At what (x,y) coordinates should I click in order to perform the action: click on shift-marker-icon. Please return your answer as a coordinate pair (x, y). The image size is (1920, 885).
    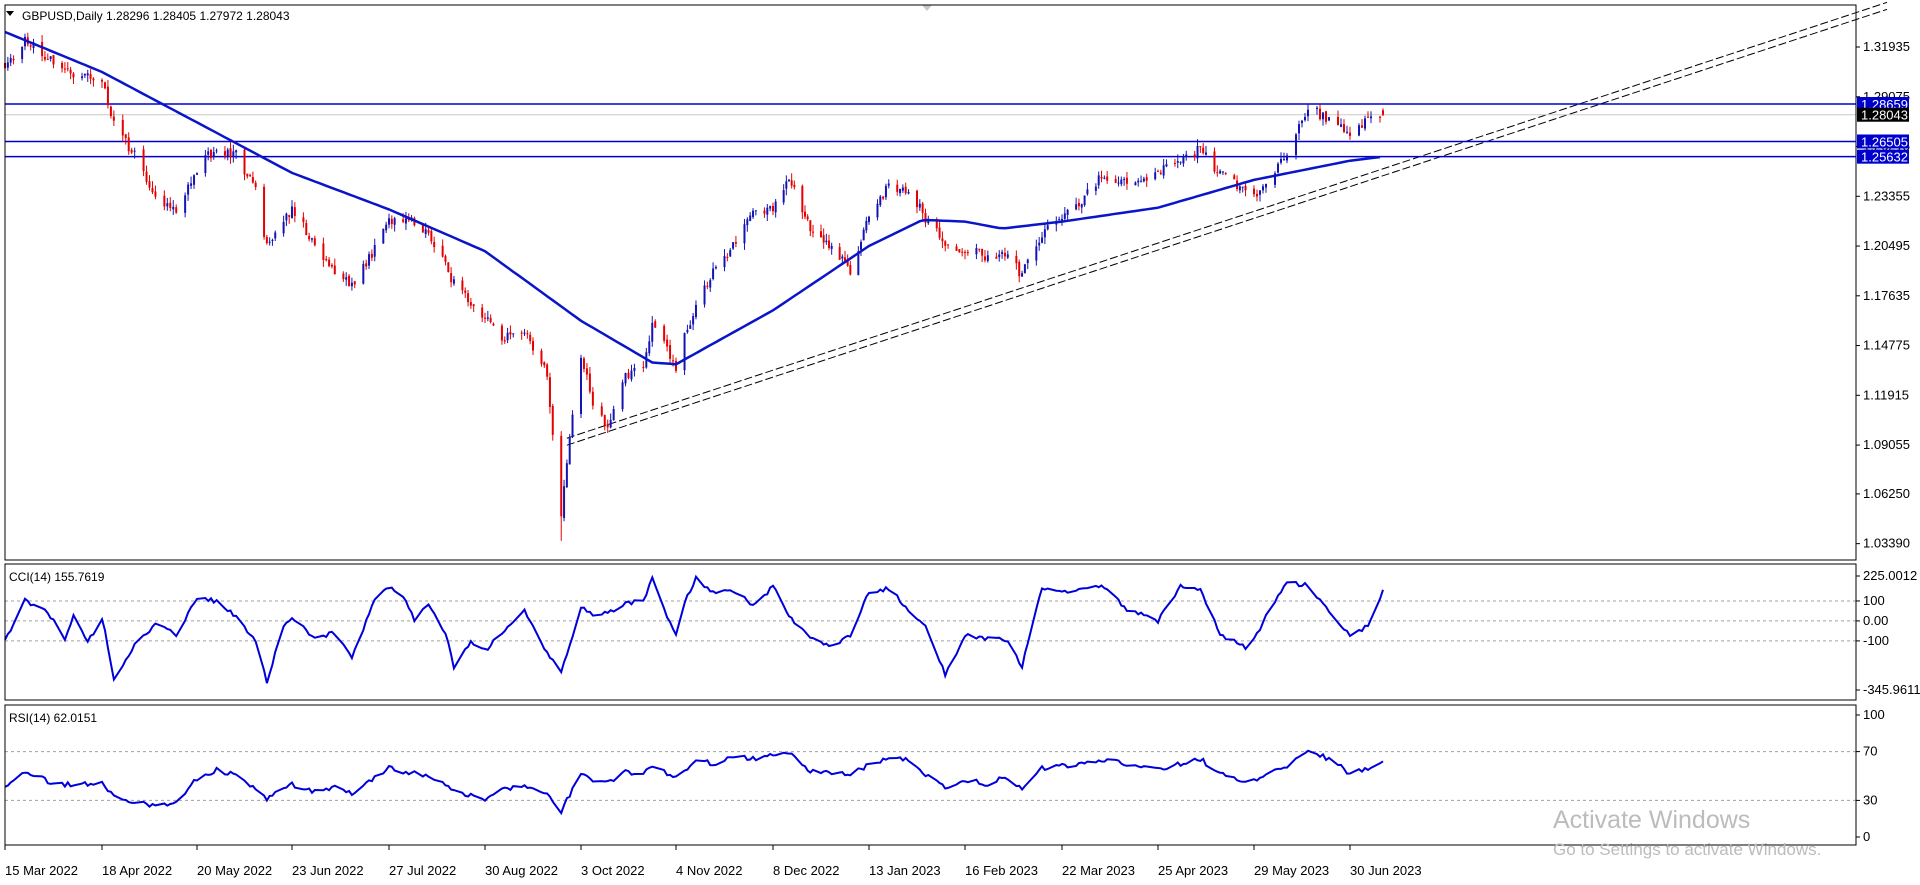
    Looking at the image, I should click on (927, 8).